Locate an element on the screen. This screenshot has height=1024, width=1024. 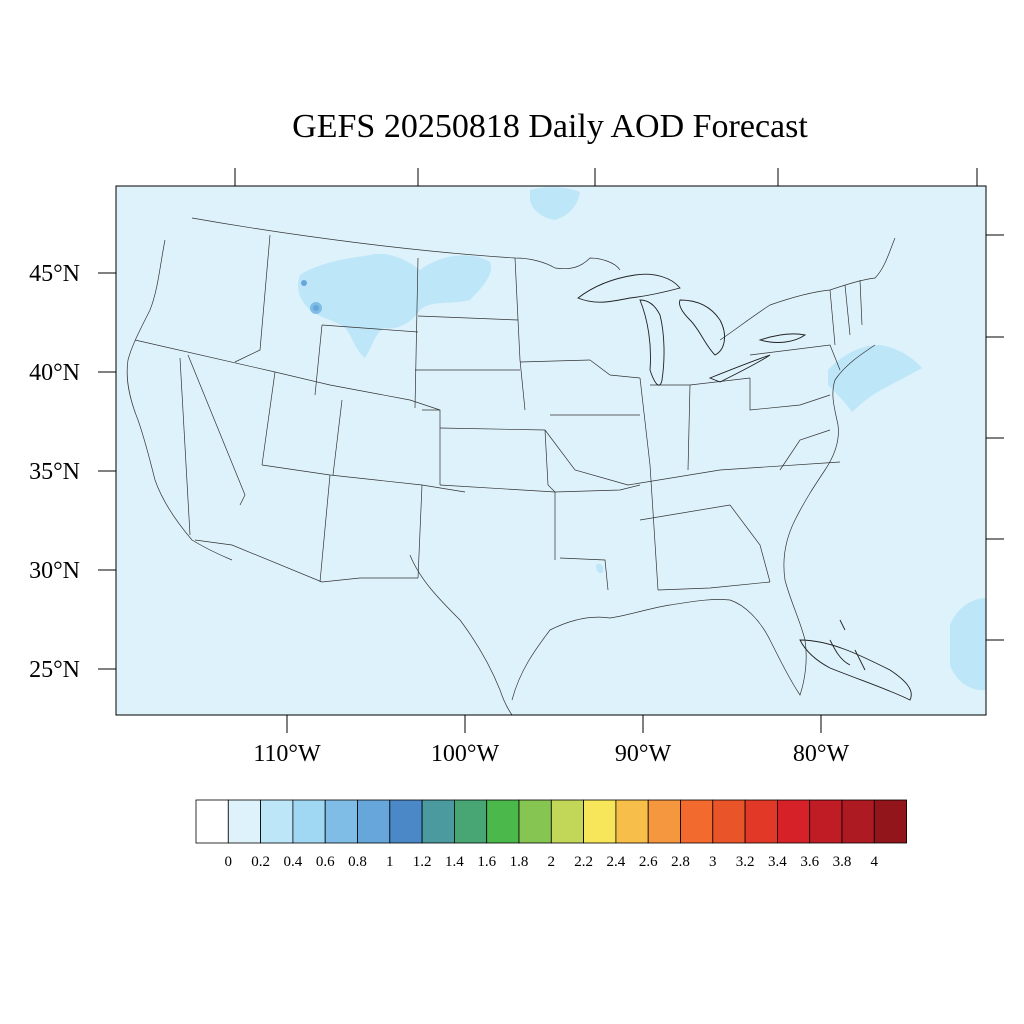
map-title: GEFS 20250818 Daily AOD Forecast is located at coordinates (550, 126).